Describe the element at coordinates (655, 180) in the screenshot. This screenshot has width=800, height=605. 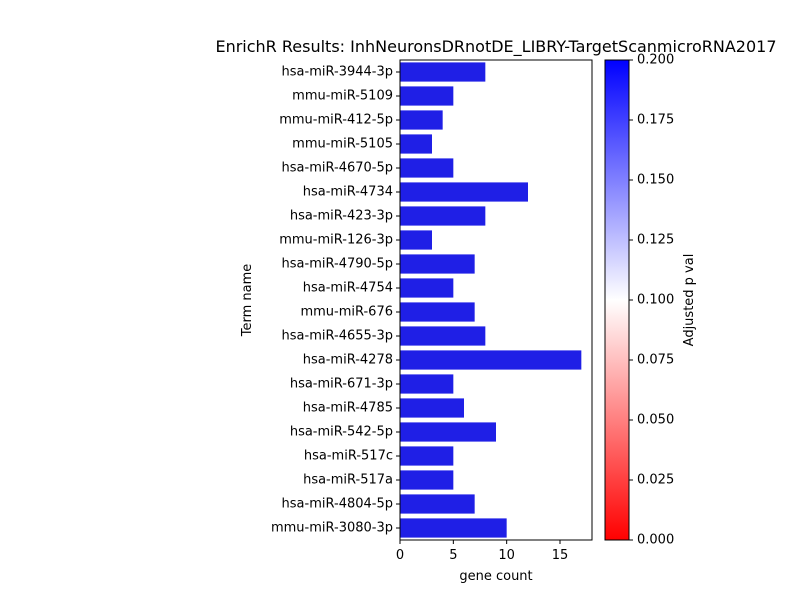
I see `colorbar-tick-label: 0.150` at that location.